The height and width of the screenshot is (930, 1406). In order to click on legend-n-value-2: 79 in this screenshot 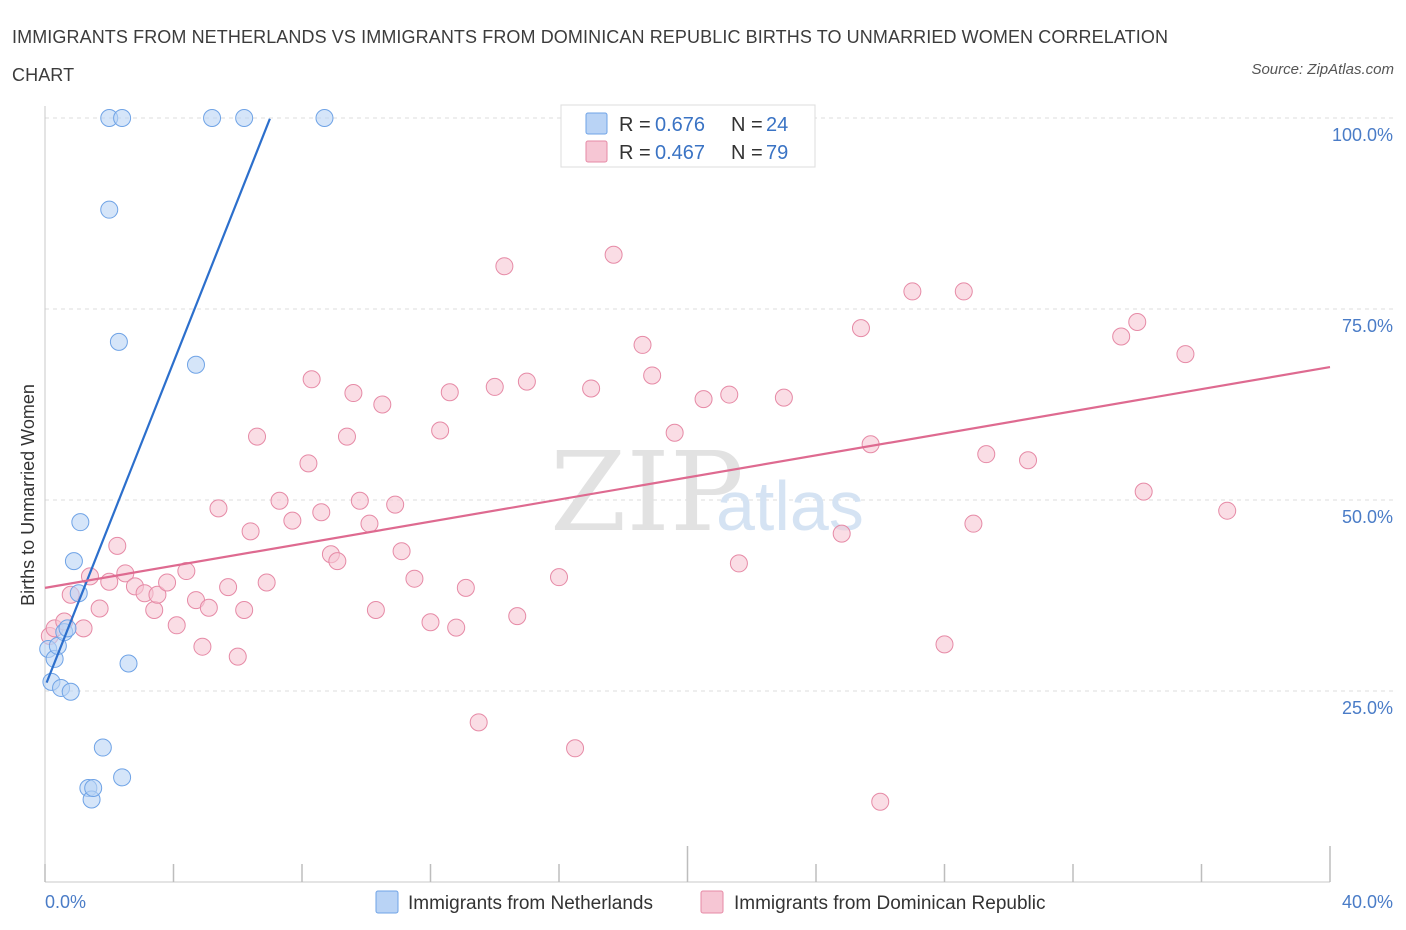, I will do `click(777, 153)`.